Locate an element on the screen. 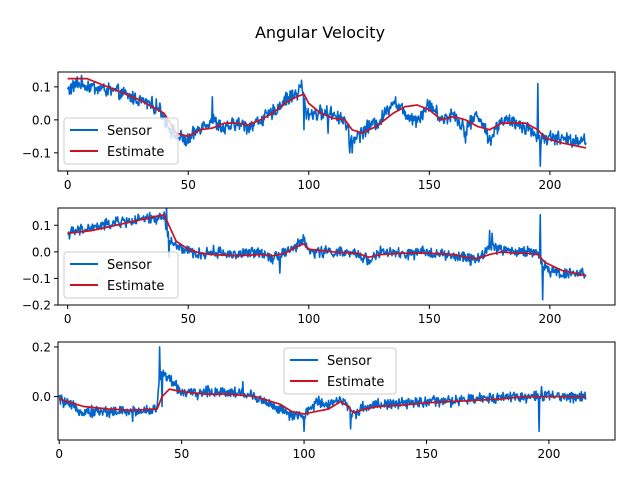  y-tick-label: −0.2 is located at coordinates (36, 306).